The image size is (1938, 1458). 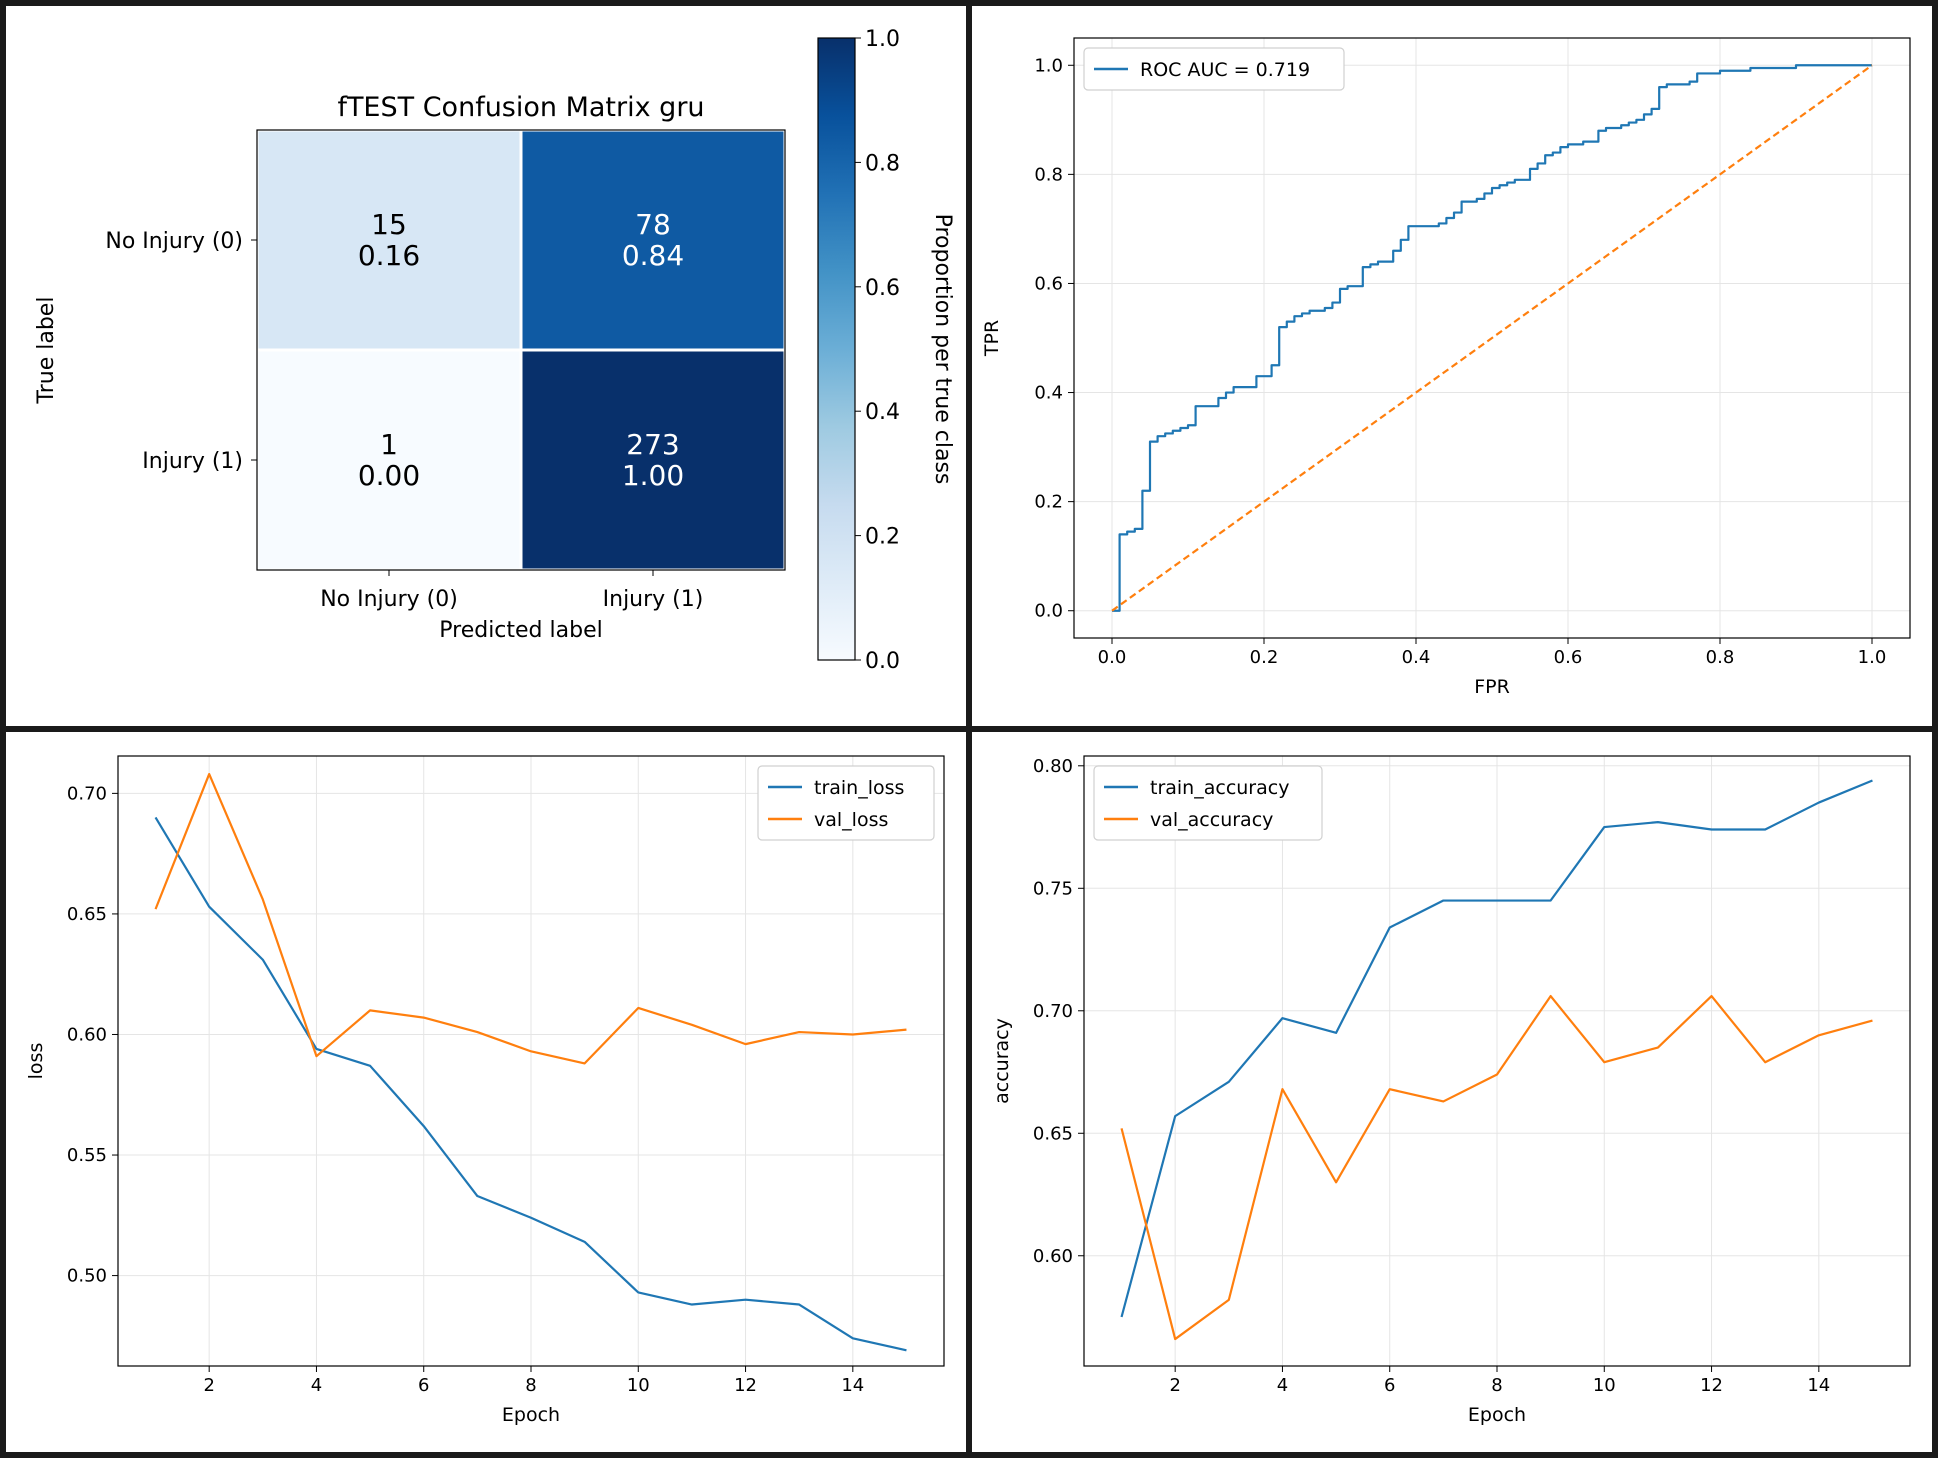 I want to click on colorbar-tick-label: 0.0, so click(x=882, y=661).